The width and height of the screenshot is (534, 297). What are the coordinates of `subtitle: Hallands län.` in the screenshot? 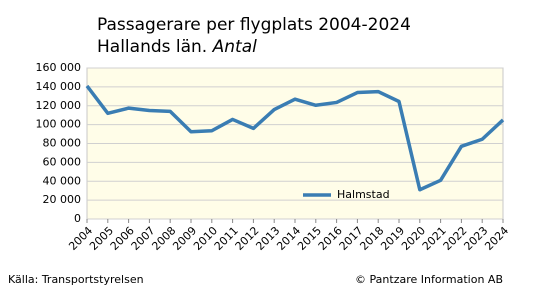 It's located at (152, 47).